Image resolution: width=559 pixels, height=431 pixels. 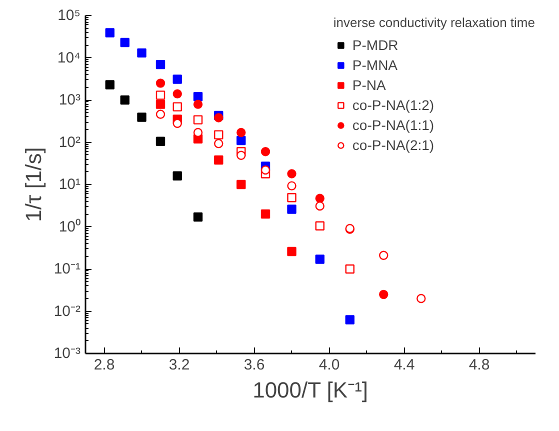 What do you see at coordinates (404, 365) in the screenshot?
I see `x-tick-label: 4.4` at bounding box center [404, 365].